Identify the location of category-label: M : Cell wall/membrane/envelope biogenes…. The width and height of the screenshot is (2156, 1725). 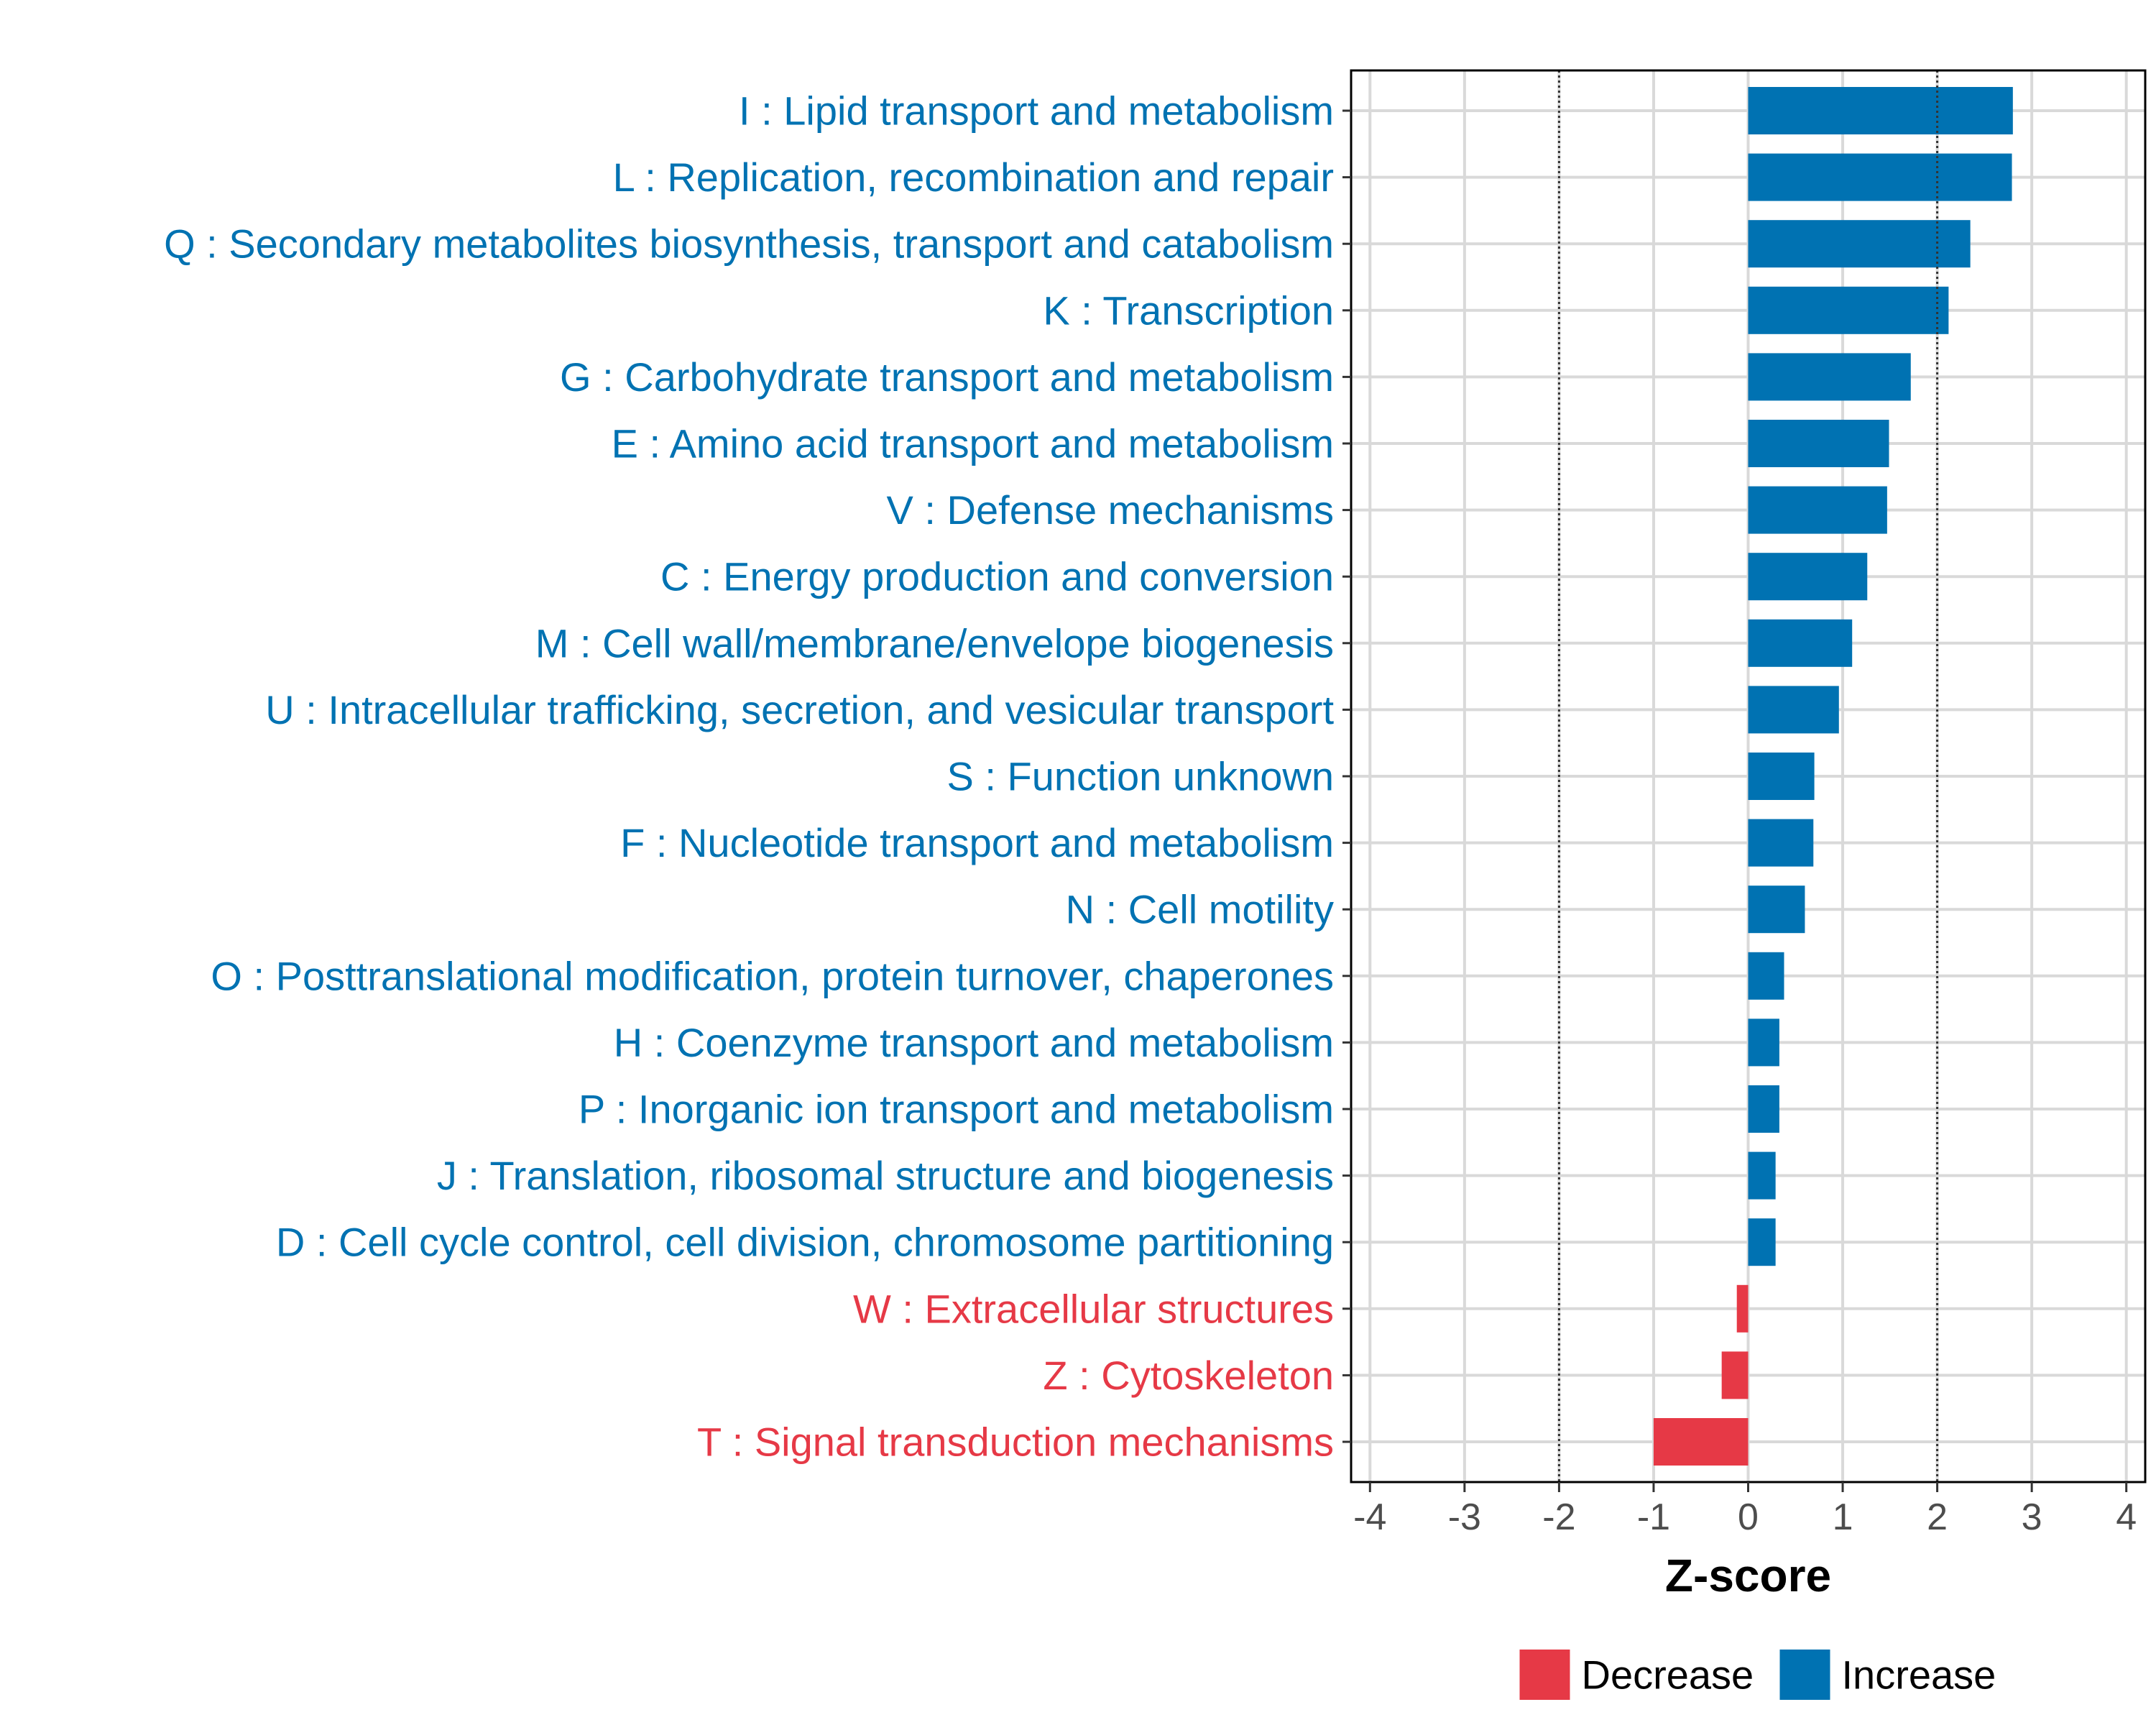
(934, 643).